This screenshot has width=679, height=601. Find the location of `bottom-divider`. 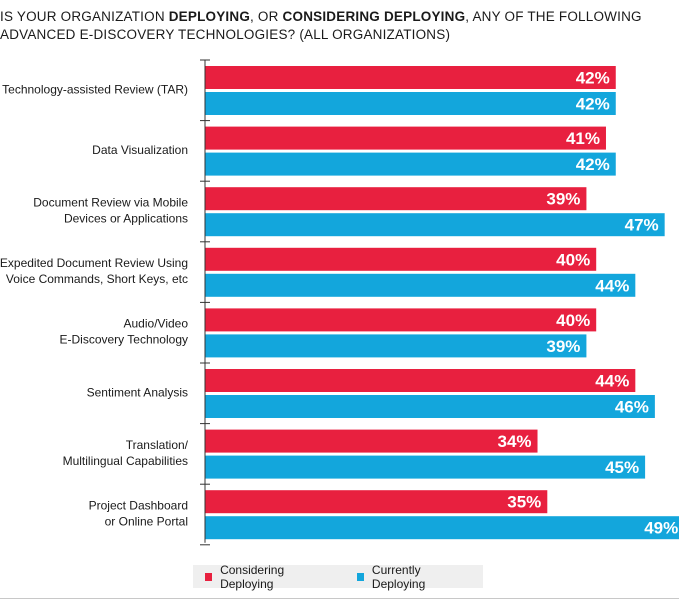

bottom-divider is located at coordinates (339, 598).